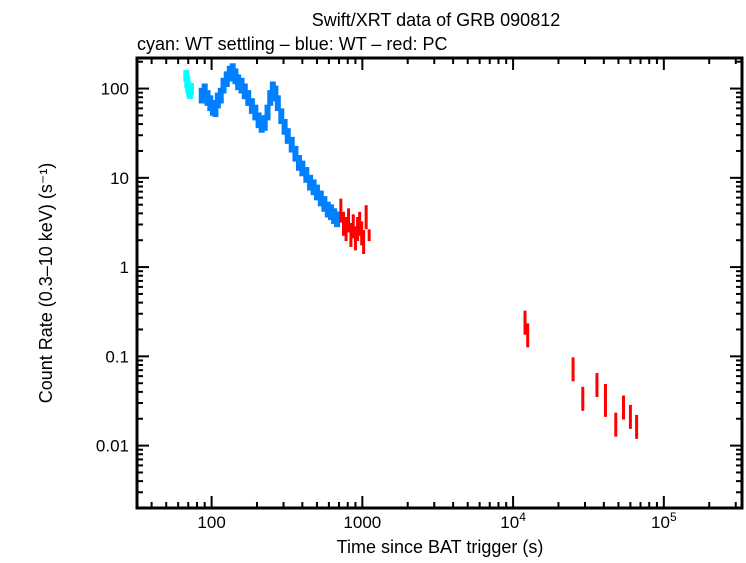 This screenshot has height=563, width=746. I want to click on x-tick-label: 100, so click(211, 522).